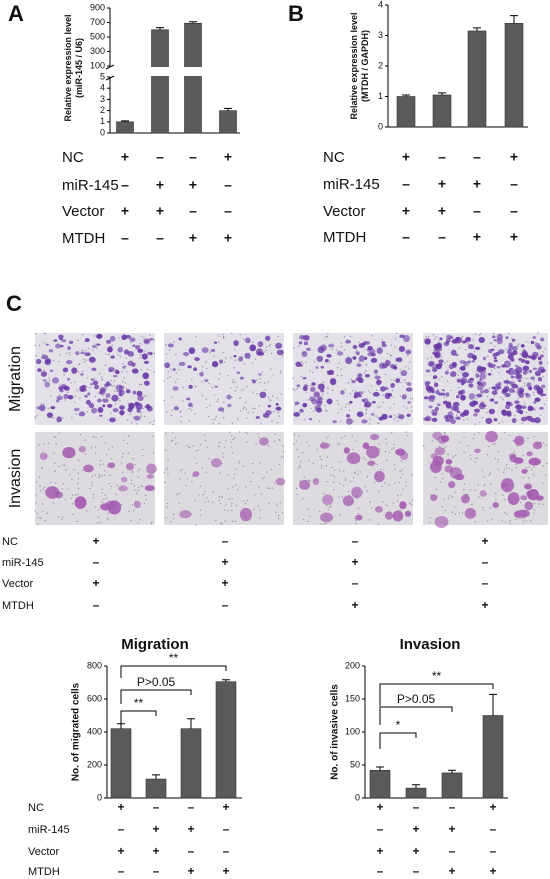  I want to click on condition-label: miR-145, so click(90, 185).